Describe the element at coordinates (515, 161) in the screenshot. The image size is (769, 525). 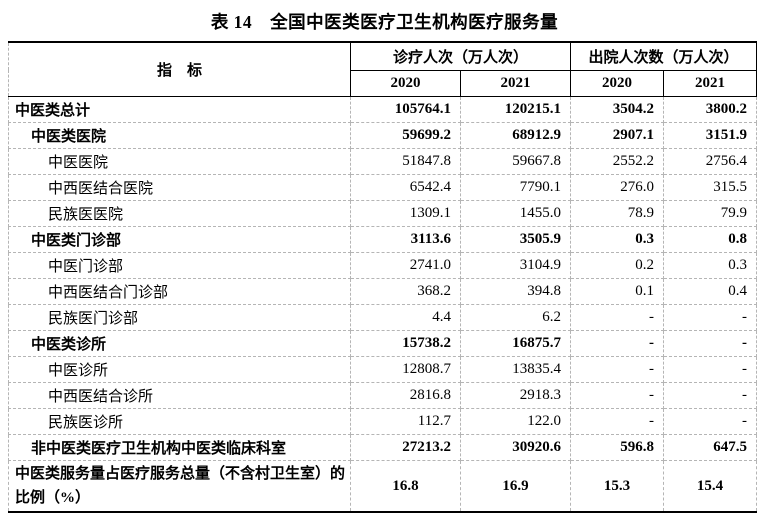
I see `cell-value: 59667.8` at that location.